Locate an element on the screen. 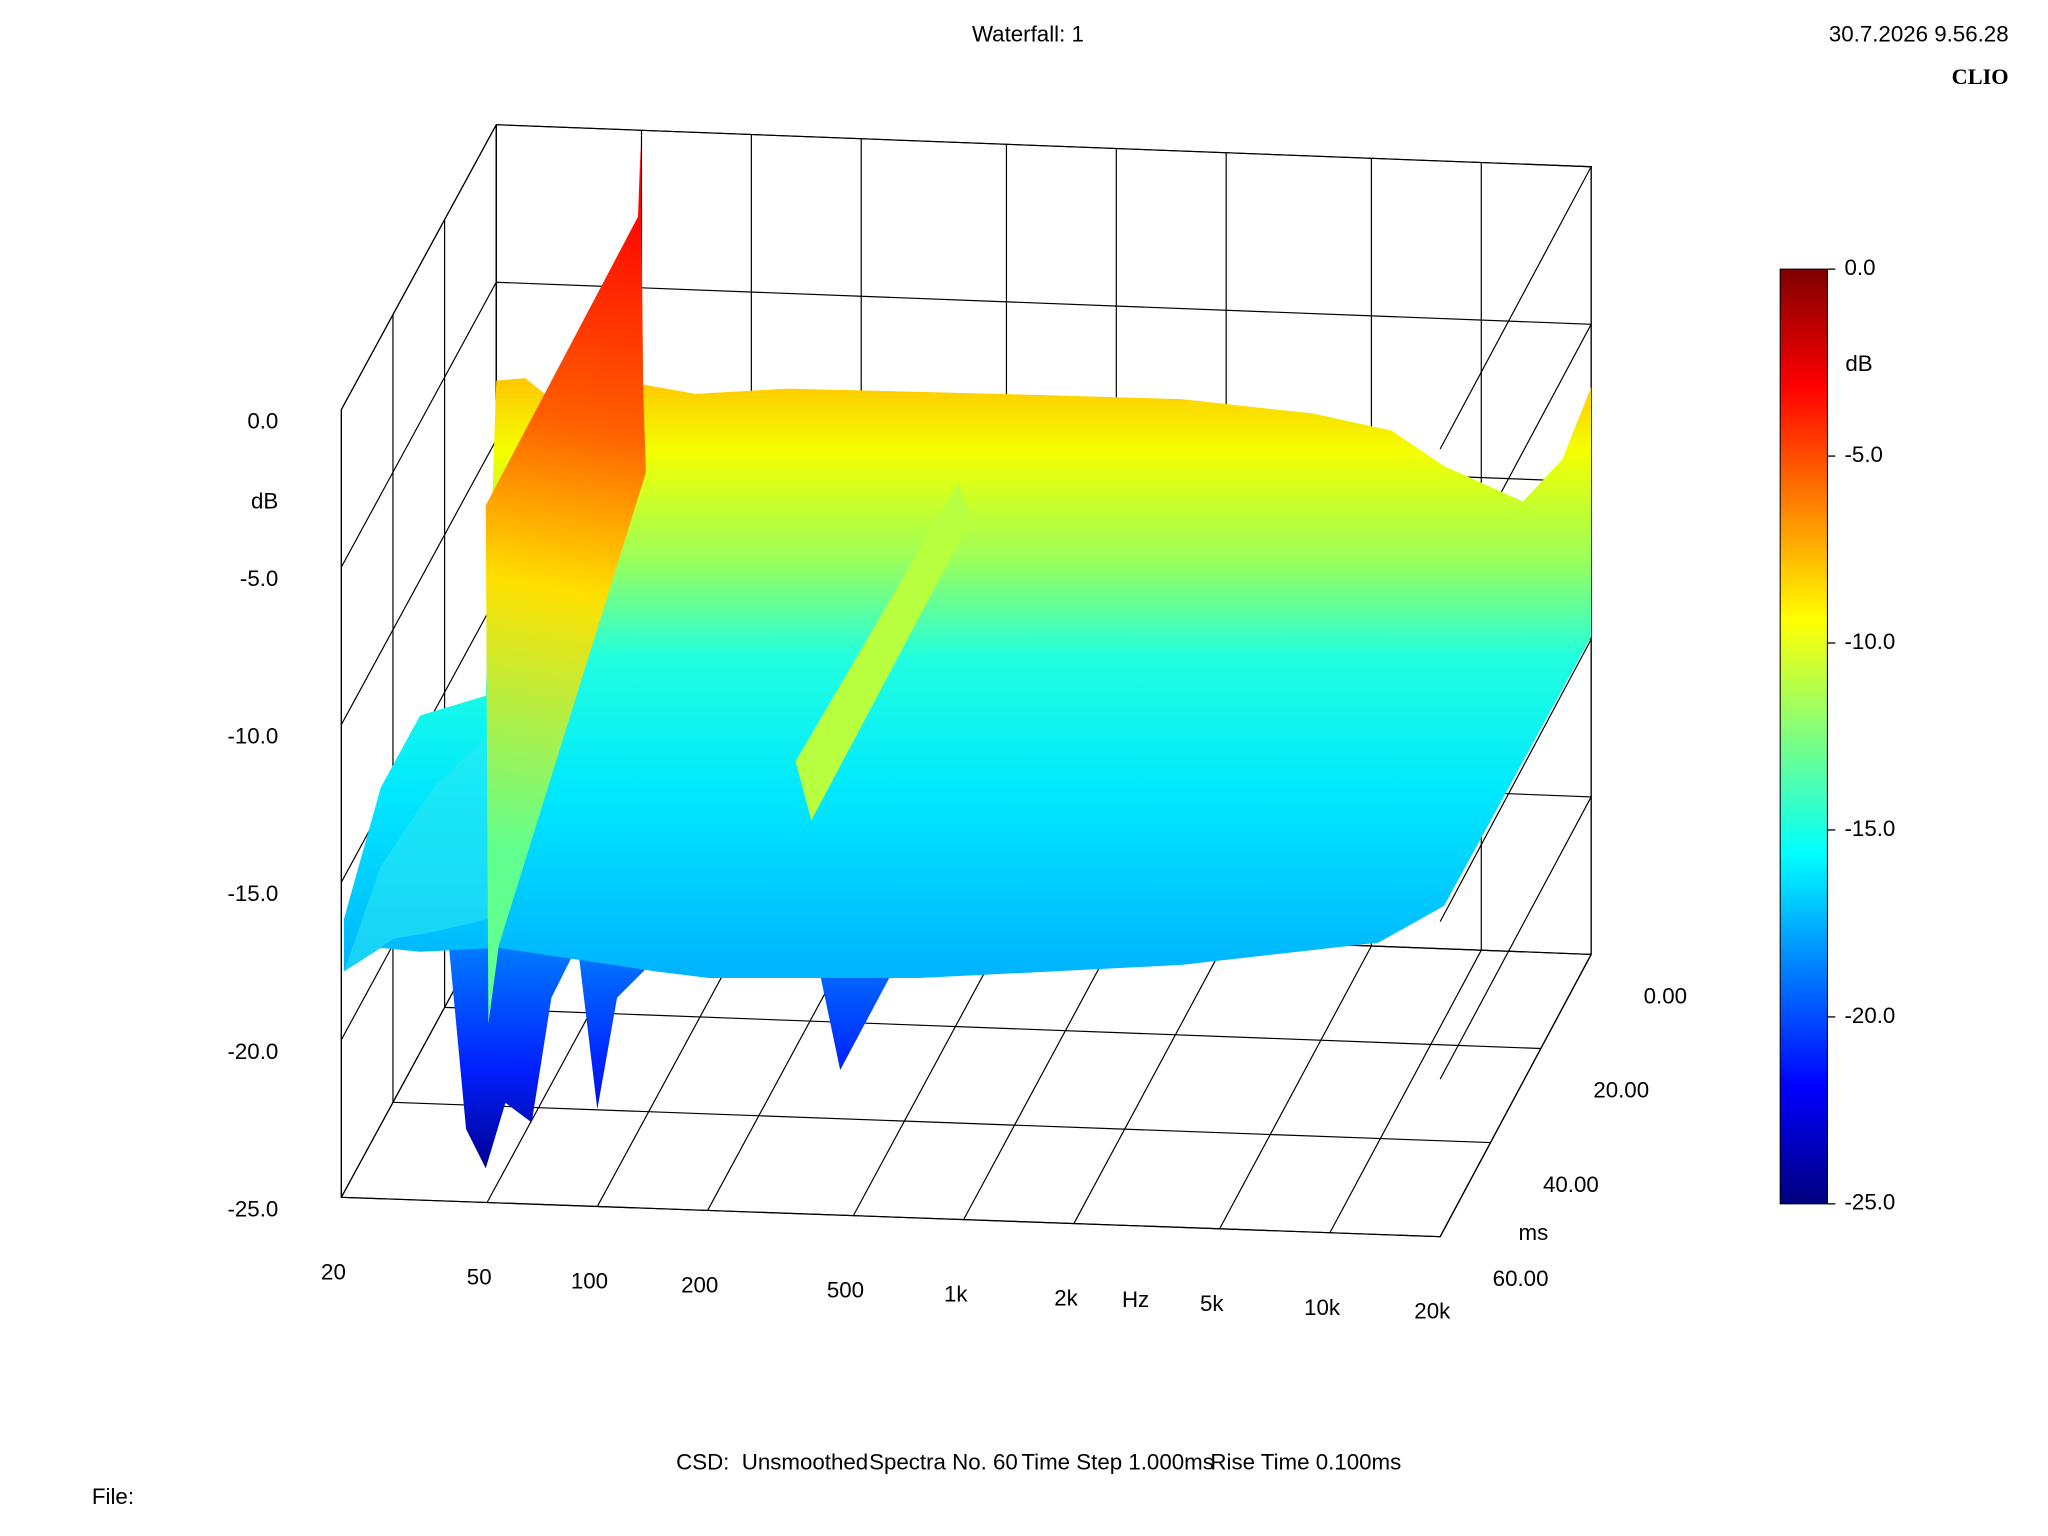  colorbar is located at coordinates (1803, 736).